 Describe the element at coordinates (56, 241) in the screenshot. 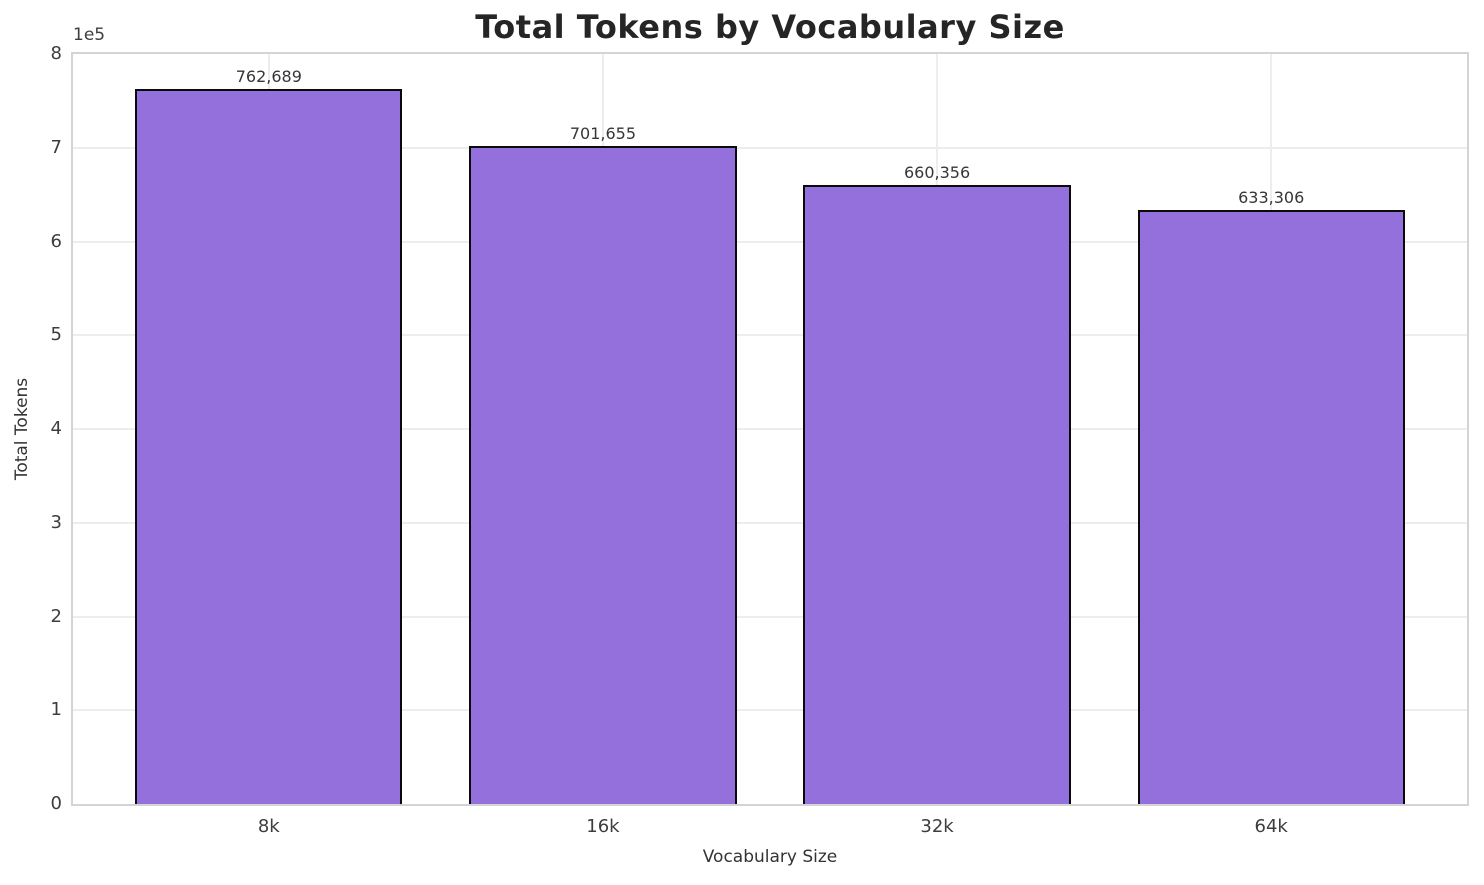

I see `y-tick-label: 6` at that location.